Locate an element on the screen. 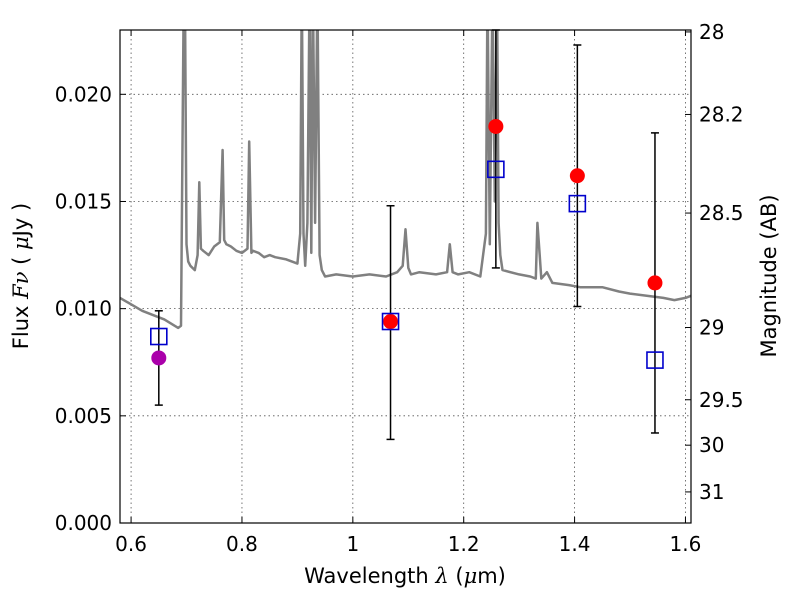 The image size is (800, 600). x-tick-label: 1.6 is located at coordinates (686, 544).